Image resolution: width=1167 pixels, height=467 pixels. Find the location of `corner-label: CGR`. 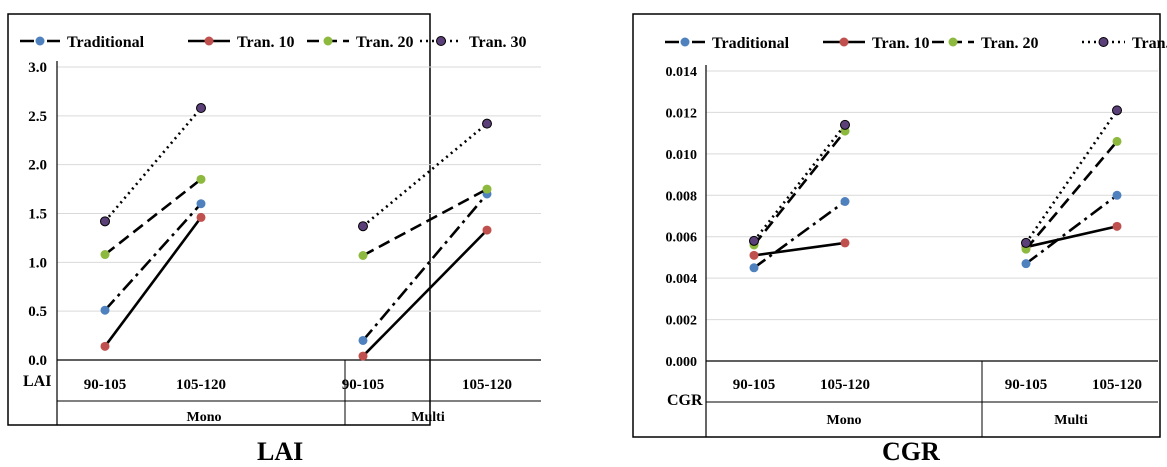

corner-label: CGR is located at coordinates (685, 400).